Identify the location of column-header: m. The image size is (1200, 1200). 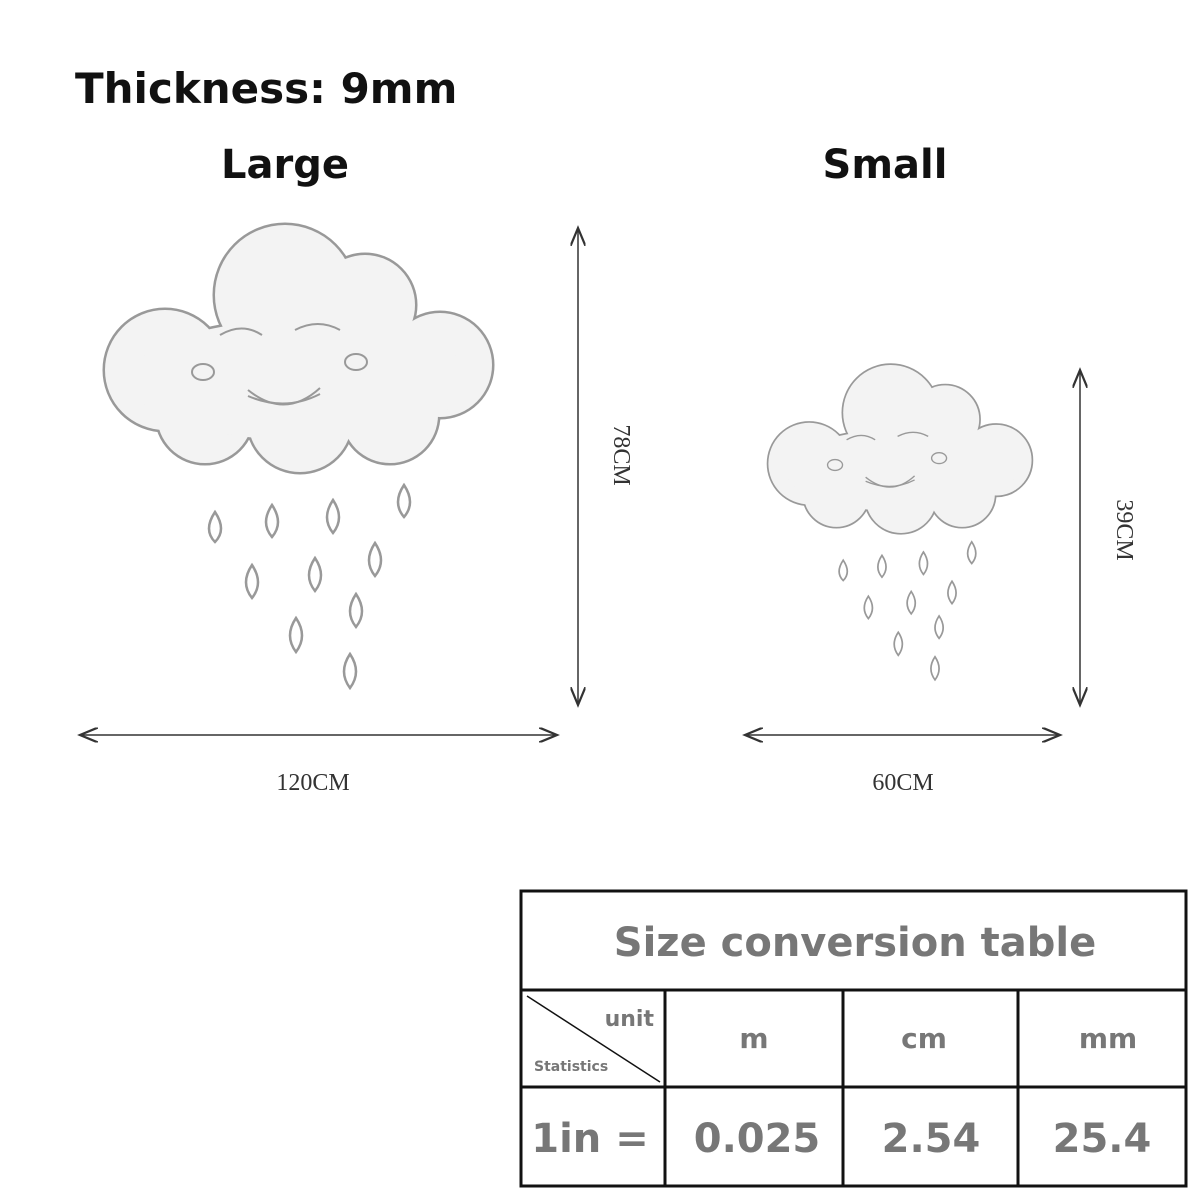
(753, 1038).